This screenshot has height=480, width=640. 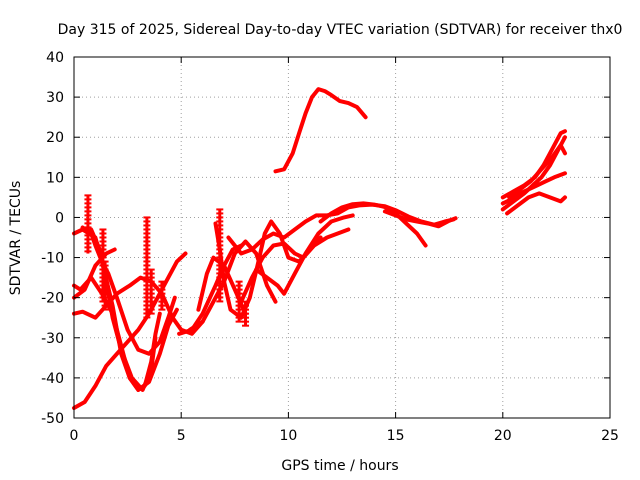 I want to click on y-axis-label: SDTVAR / TECUs, so click(x=16, y=238).